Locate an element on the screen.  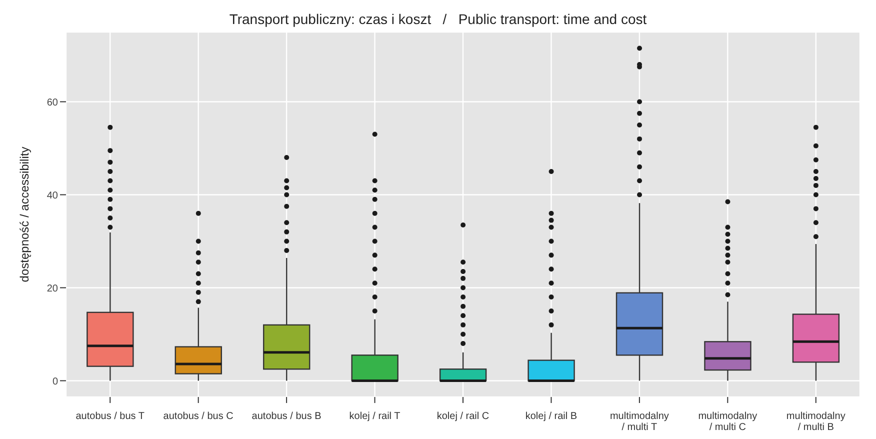
x-tick-label: autobus / bus B is located at coordinates (287, 416).